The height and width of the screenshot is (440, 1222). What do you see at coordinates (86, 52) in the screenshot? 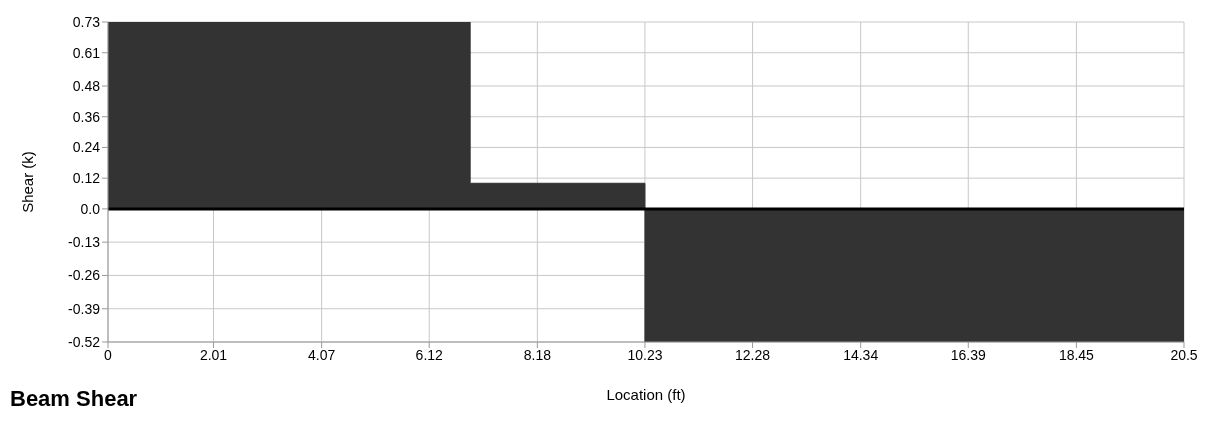
I see `y-tick-label: 0.61` at bounding box center [86, 52].